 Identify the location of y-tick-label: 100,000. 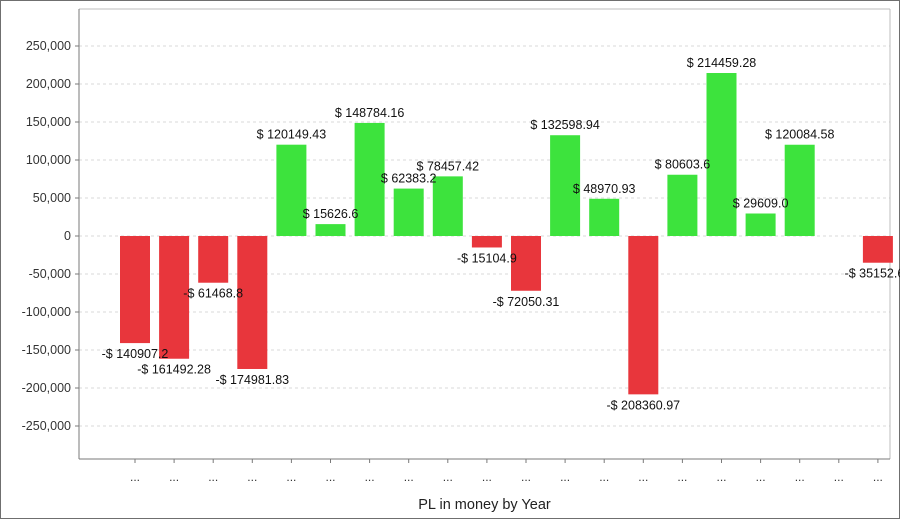
(48, 160).